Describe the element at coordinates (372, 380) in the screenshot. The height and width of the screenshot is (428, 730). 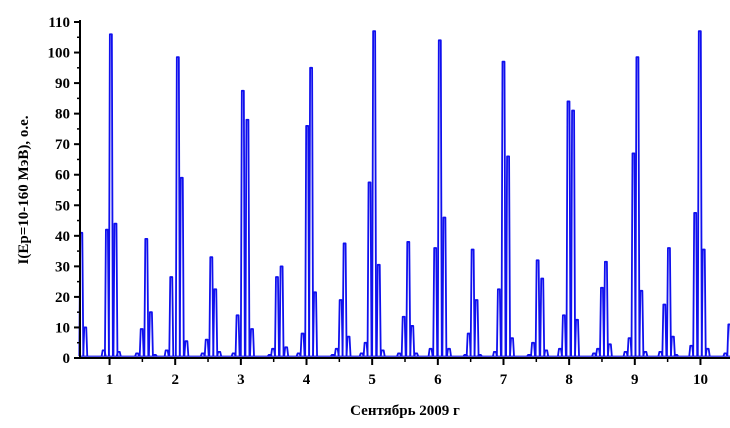
I see `x-tick-label: 5` at that location.